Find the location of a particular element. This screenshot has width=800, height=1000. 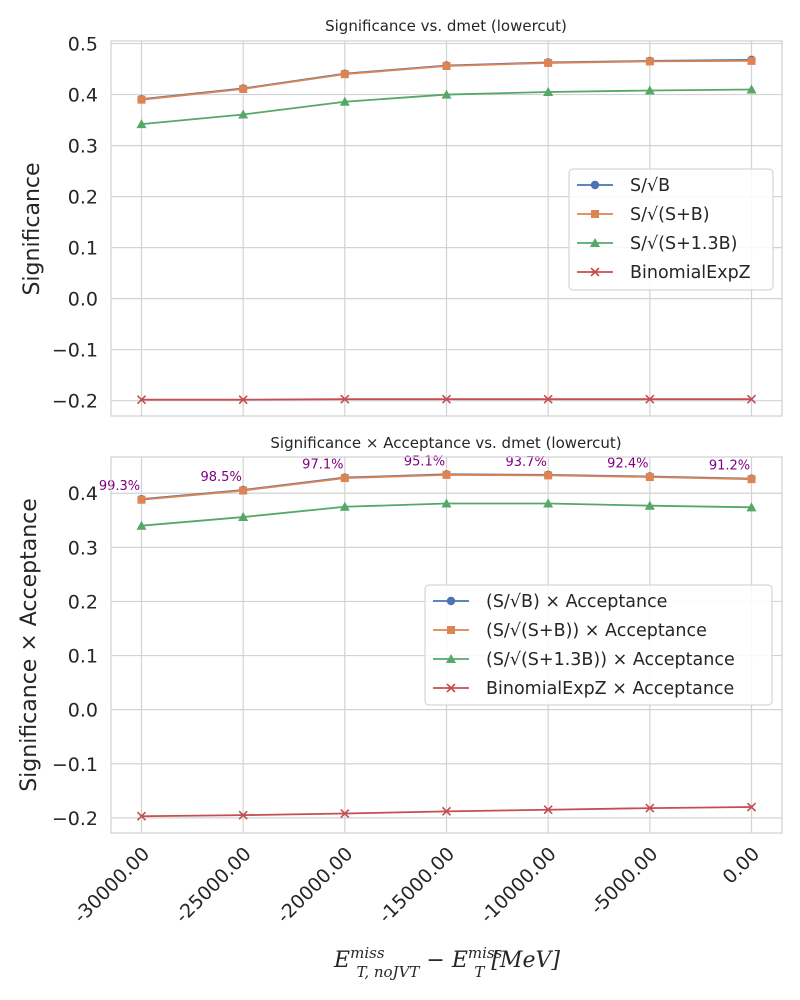

x-tick-label: -25000.00 is located at coordinates (213, 885).